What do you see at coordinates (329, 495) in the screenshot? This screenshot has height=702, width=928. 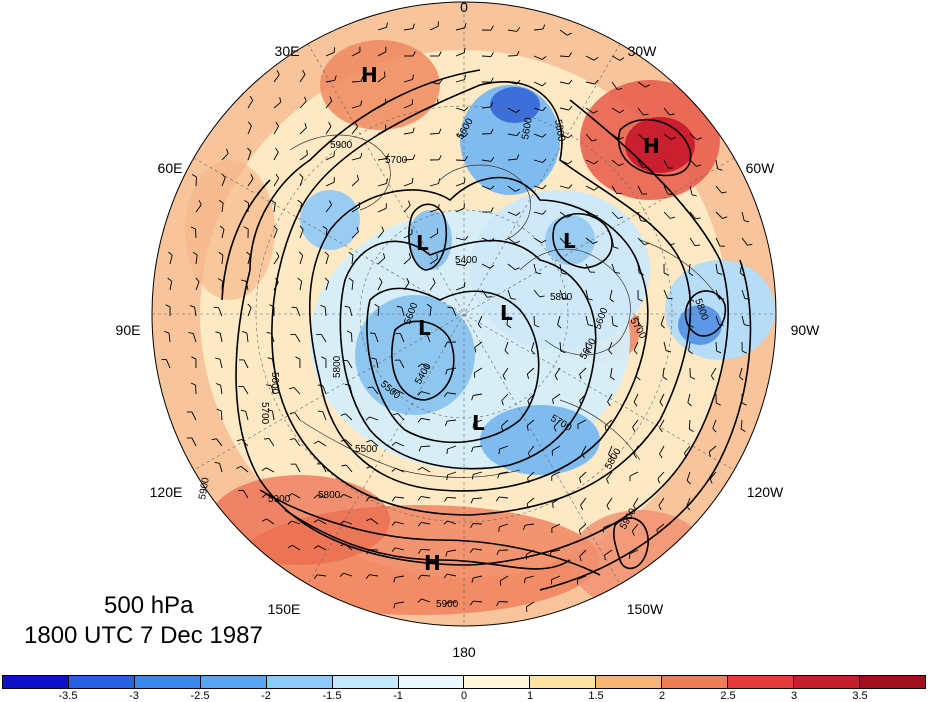 I see `contour-label: 5800` at bounding box center [329, 495].